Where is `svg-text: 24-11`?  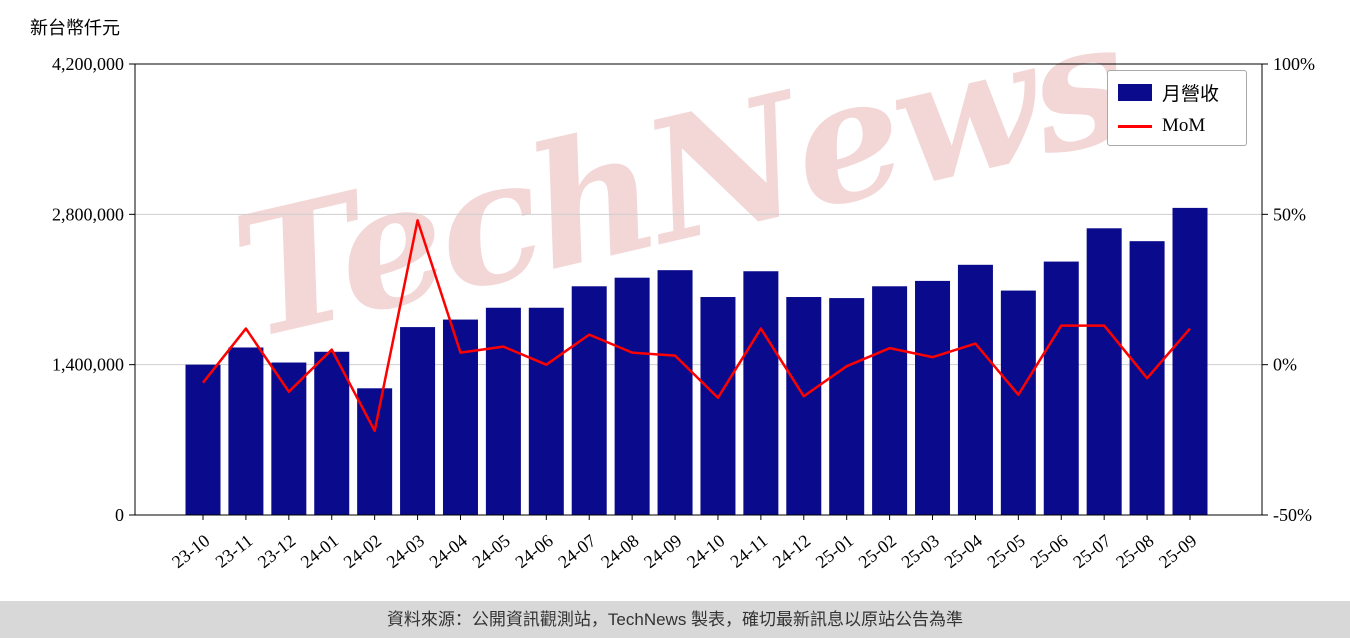
svg-text: 24-11 is located at coordinates (748, 550).